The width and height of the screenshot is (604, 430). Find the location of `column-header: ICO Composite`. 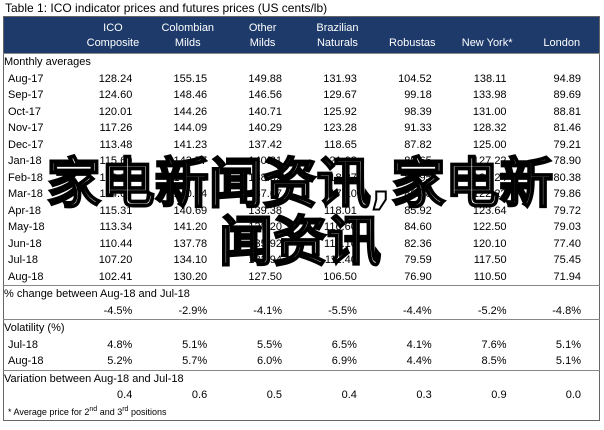

column-header: ICO Composite is located at coordinates (113, 35).